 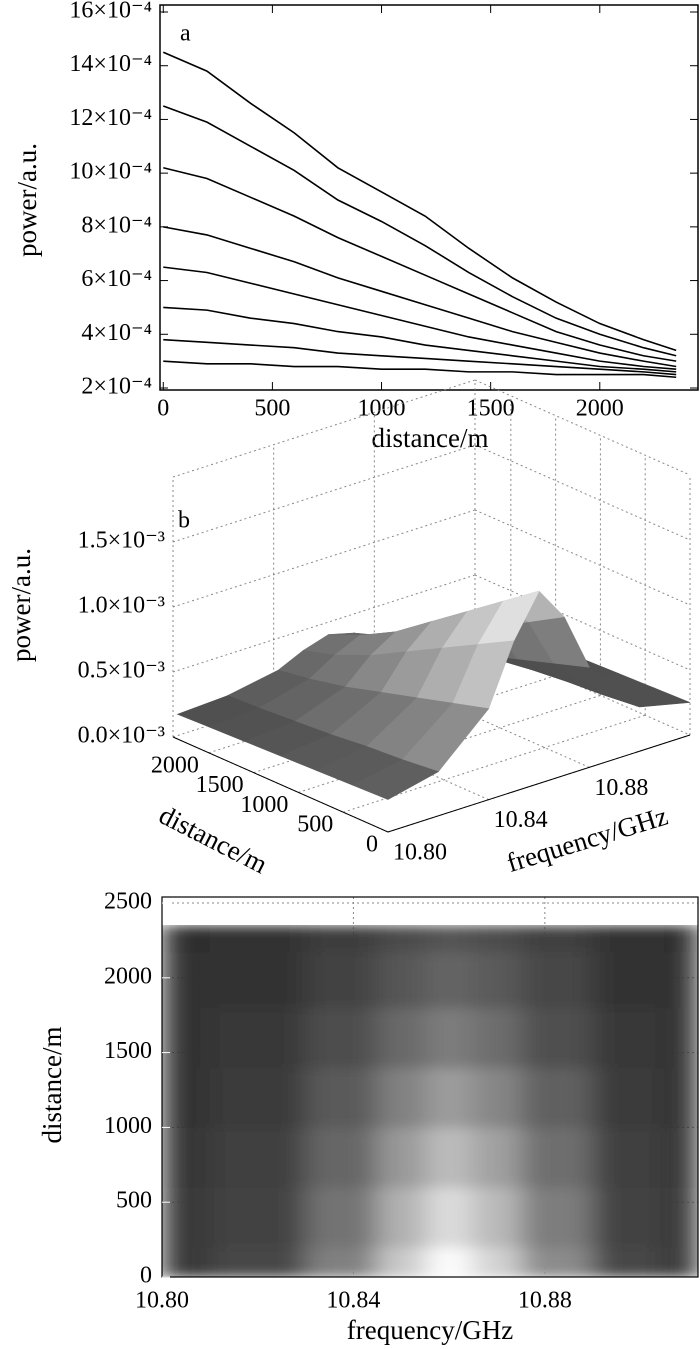 What do you see at coordinates (430, 1330) in the screenshot?
I see `x-axis-label: frequency/GHz` at bounding box center [430, 1330].